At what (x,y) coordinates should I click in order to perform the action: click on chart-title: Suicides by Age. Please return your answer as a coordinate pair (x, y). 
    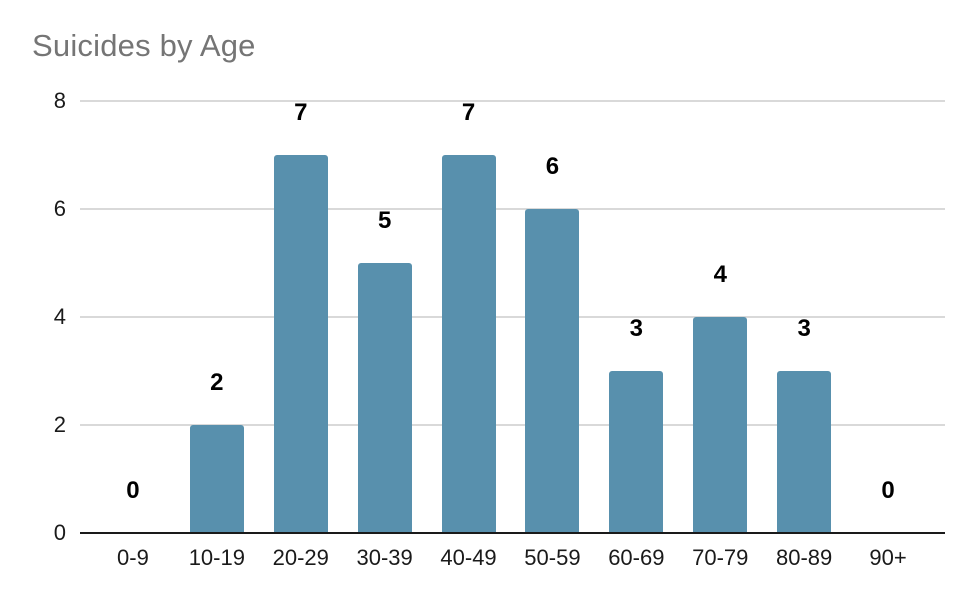
    Looking at the image, I should click on (144, 45).